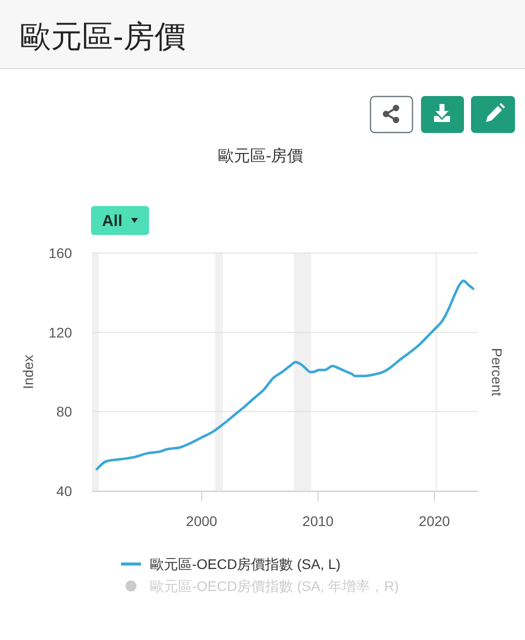  Describe the element at coordinates (60, 332) in the screenshot. I see `y-tick-label: 120` at that location.